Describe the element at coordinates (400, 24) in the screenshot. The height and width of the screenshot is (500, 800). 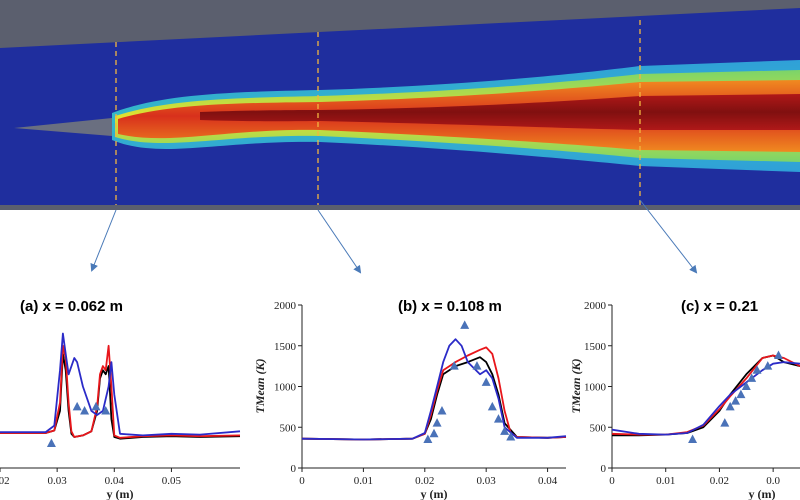
I see `upper-wall` at that location.